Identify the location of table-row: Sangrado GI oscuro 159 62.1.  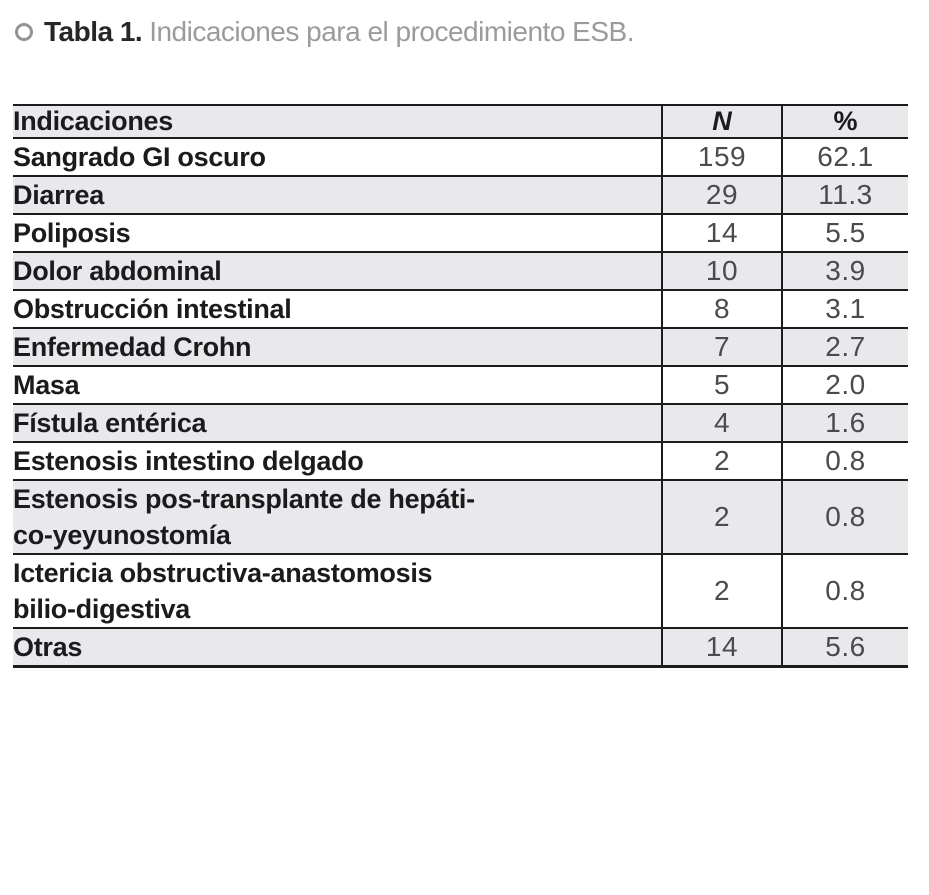
(460, 157).